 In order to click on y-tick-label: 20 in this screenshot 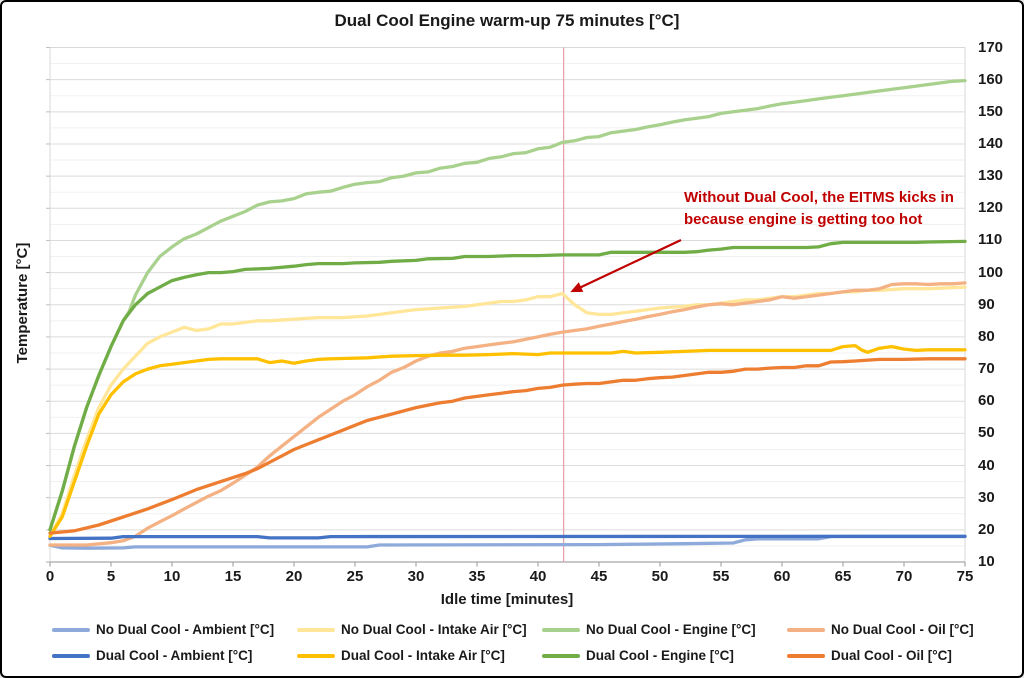, I will do `click(986, 529)`.